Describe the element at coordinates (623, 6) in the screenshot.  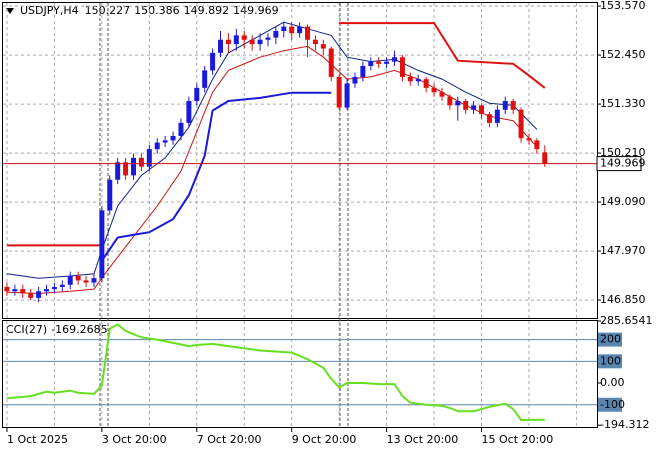
I see `y-tick-label: 153.570` at that location.